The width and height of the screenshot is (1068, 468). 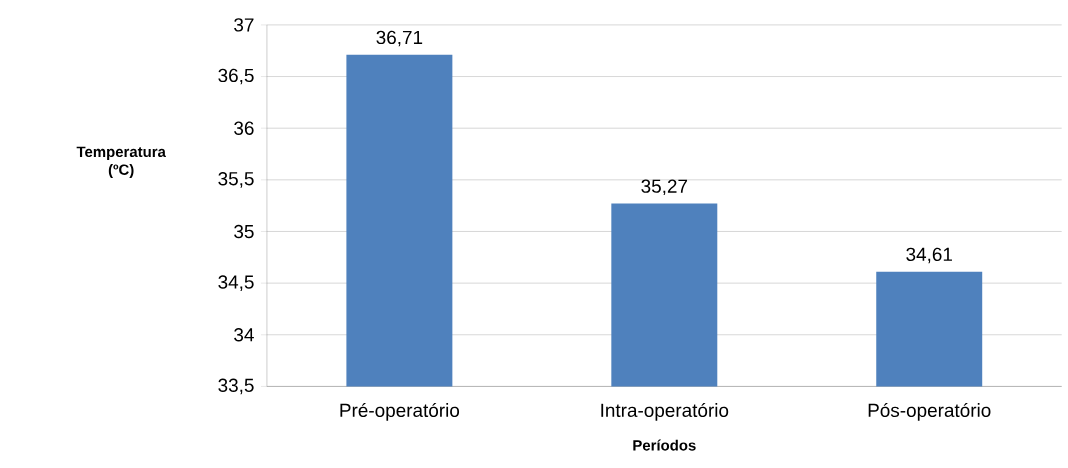 I want to click on data-label: 35,27, so click(x=664, y=187).